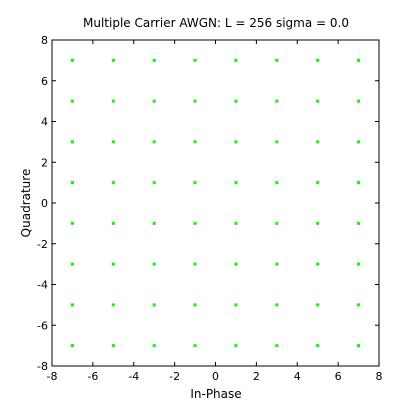 The image size is (420, 420). Describe the element at coordinates (42, 285) in the screenshot. I see `y-tick-label: -4` at that location.